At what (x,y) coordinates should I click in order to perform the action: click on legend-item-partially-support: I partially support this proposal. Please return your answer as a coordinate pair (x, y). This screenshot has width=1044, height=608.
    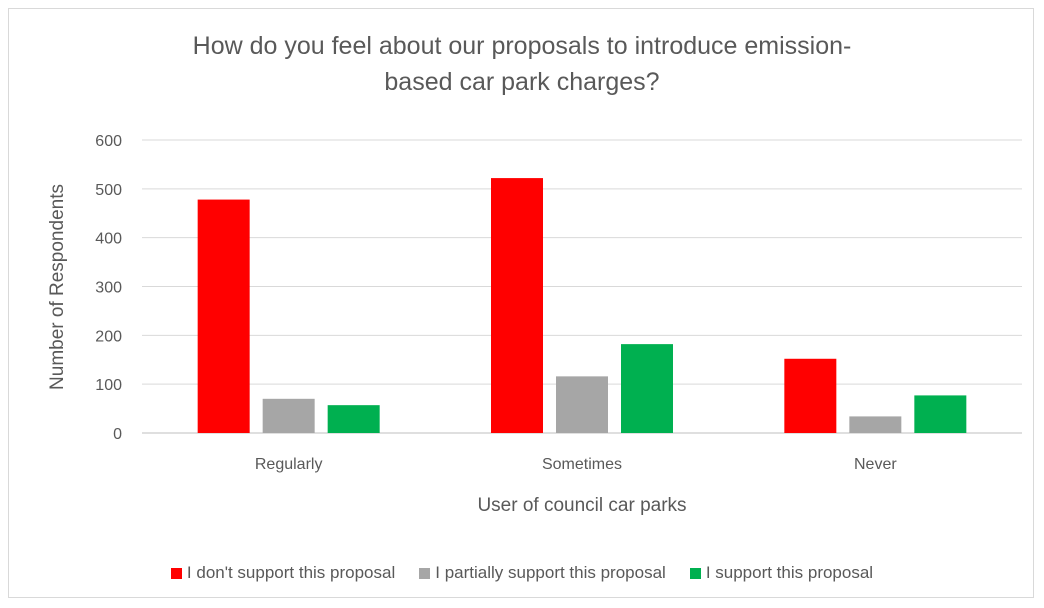
    Looking at the image, I should click on (542, 573).